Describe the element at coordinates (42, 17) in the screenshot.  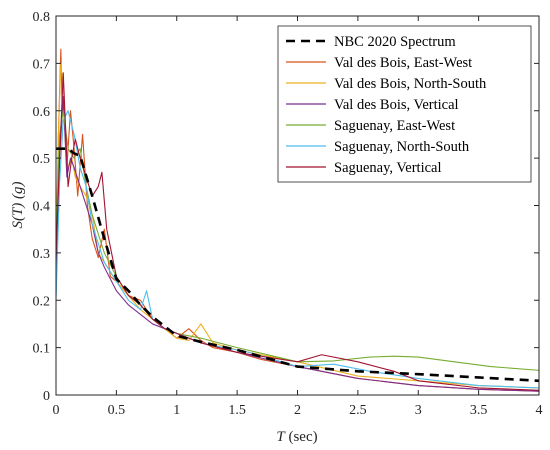
I see `y-tick-label: 0.8` at that location.